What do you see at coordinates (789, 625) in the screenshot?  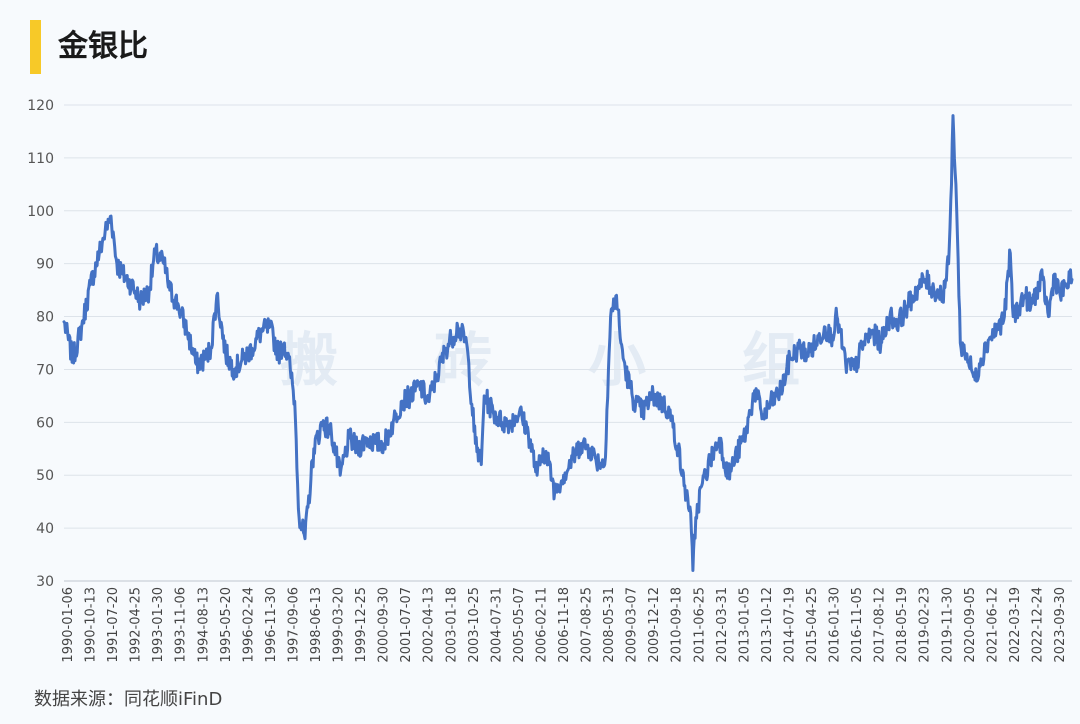 I see `x-tick-label: 2014-07-19` at bounding box center [789, 625].